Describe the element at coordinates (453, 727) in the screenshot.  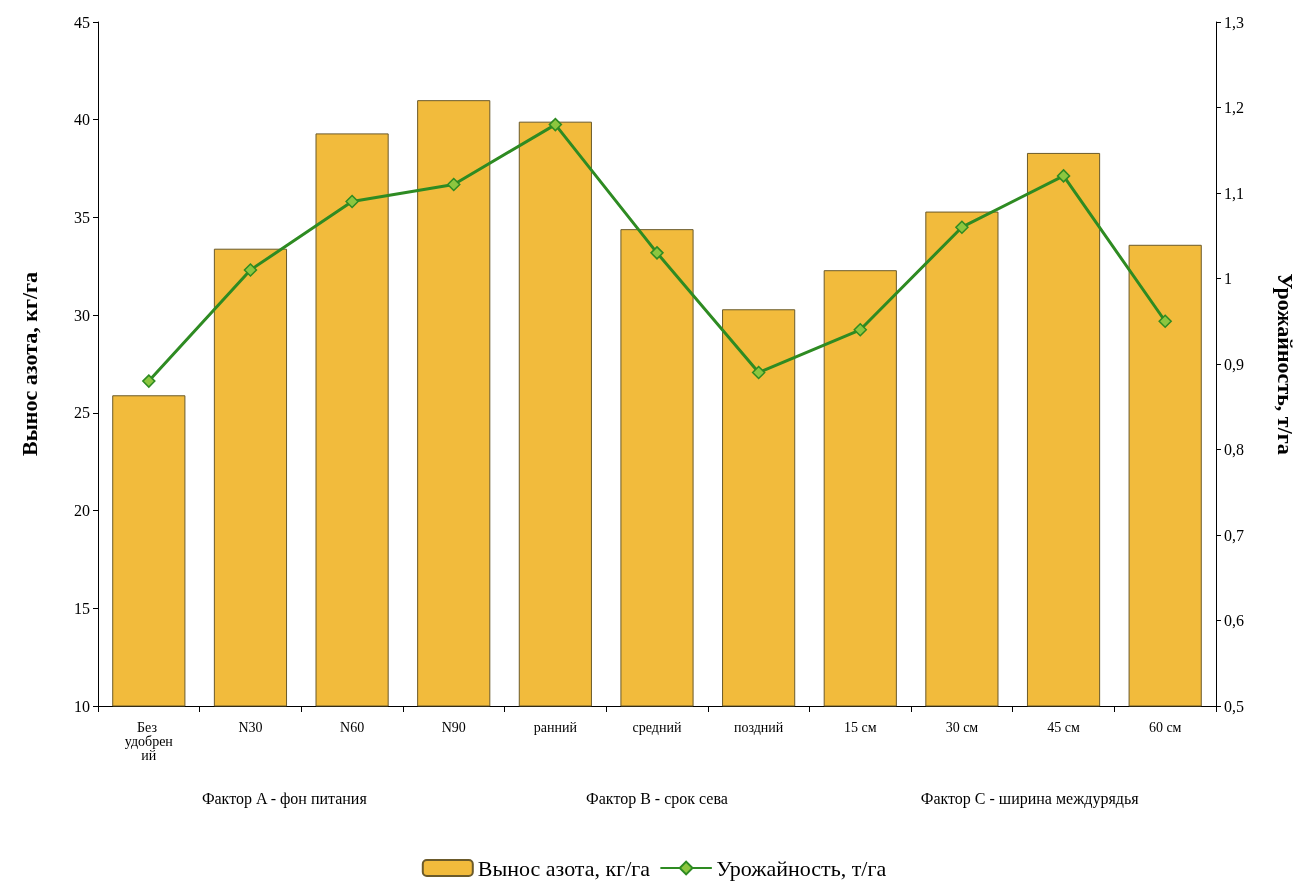
I see `x-tick-label: N90` at that location.